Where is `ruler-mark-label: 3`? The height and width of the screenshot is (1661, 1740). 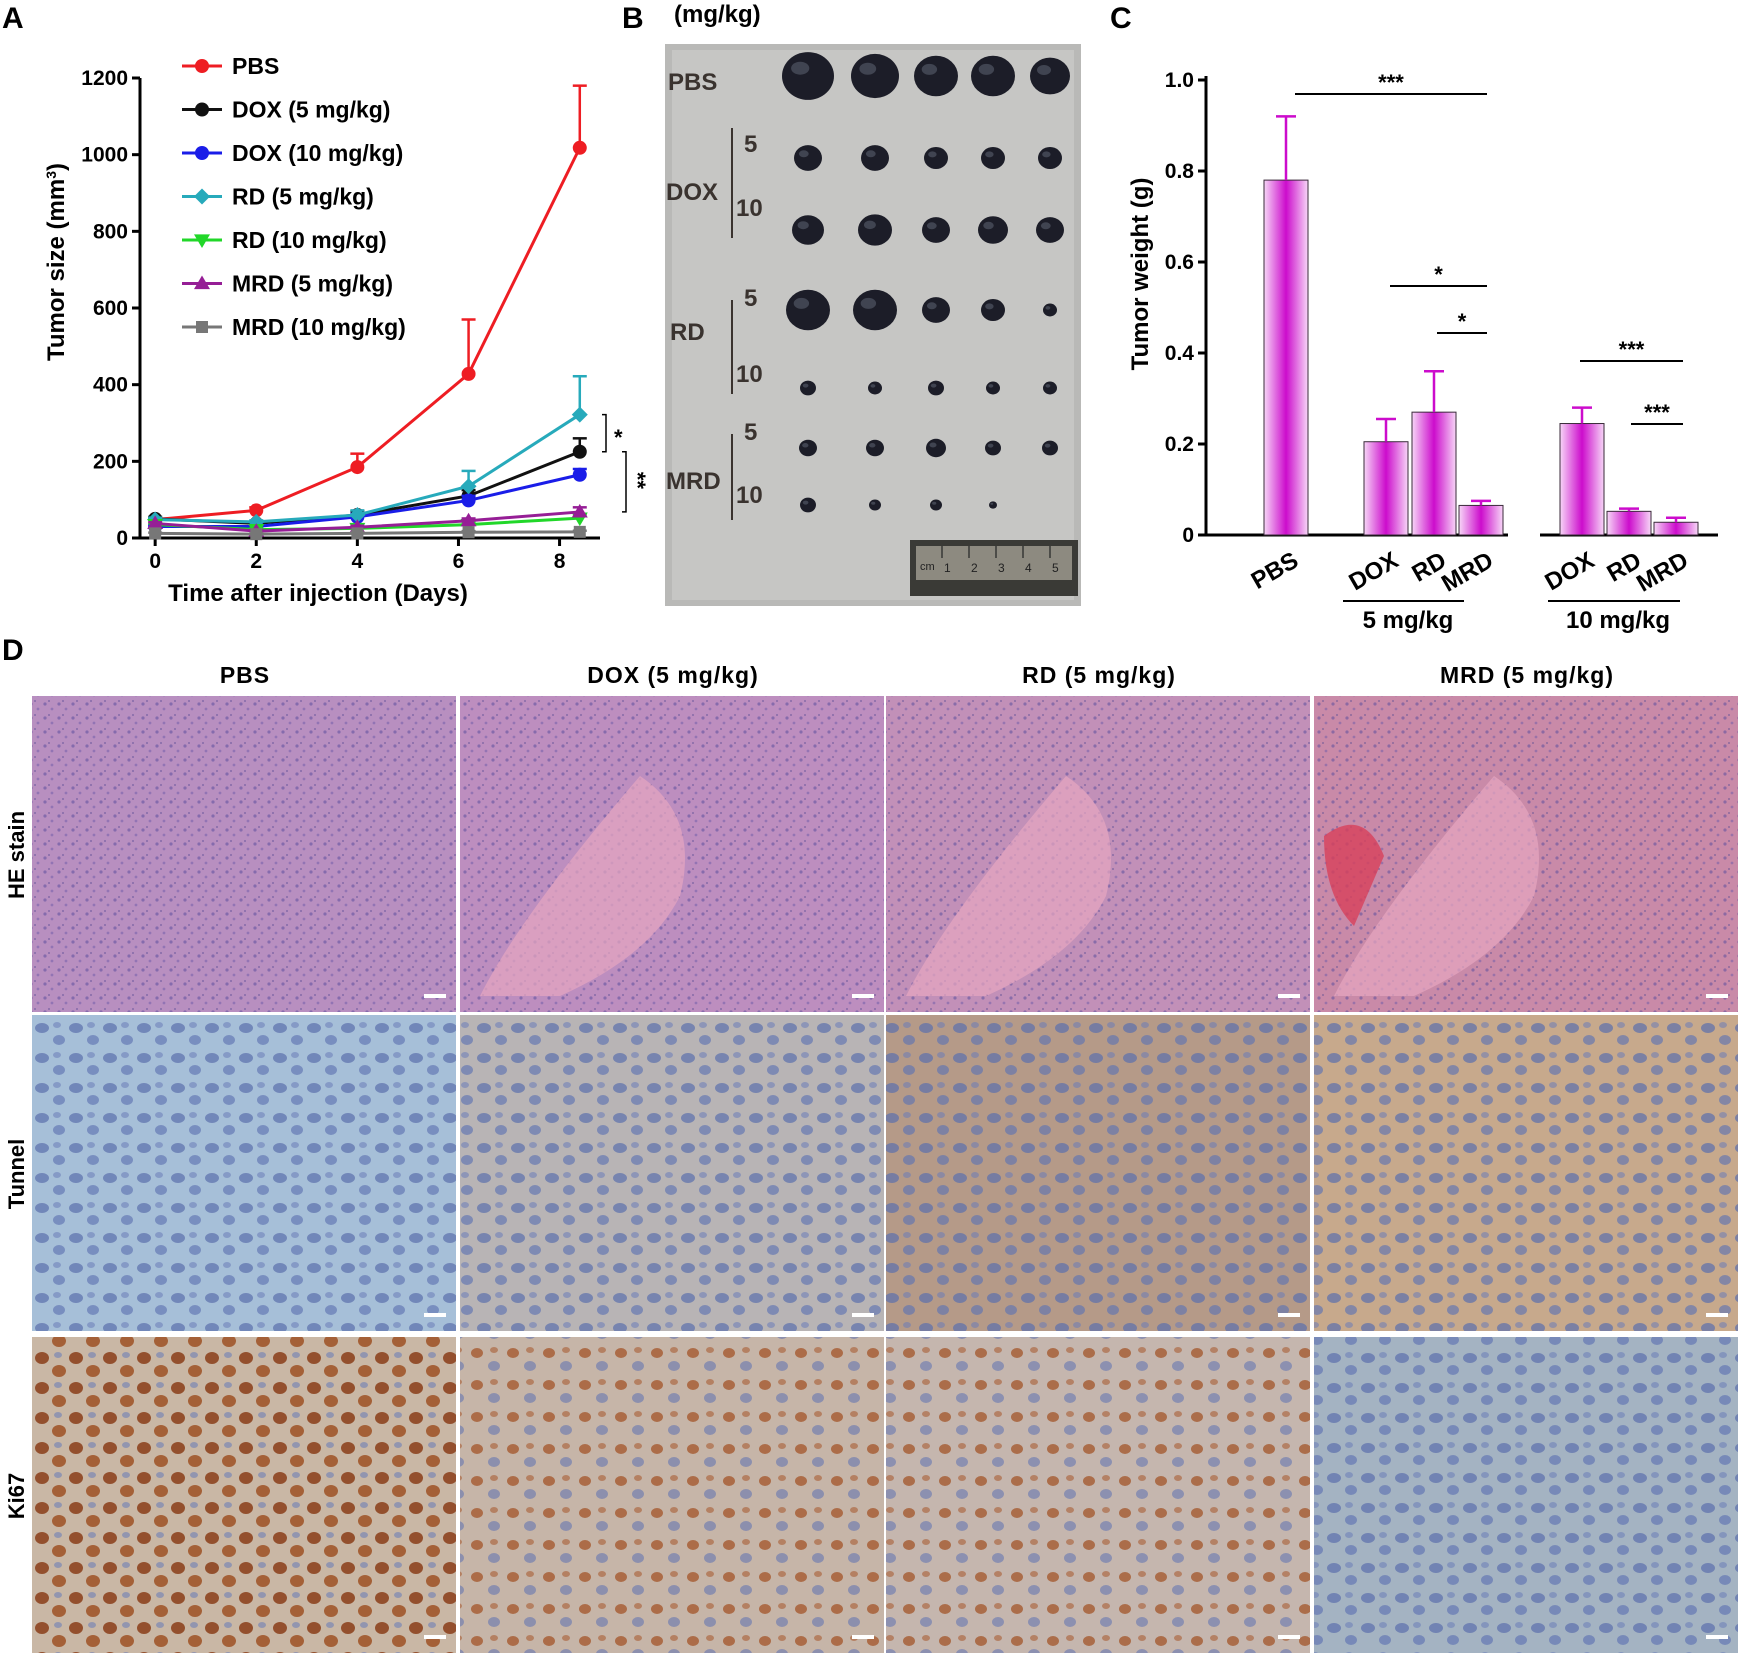 ruler-mark-label: 3 is located at coordinates (1001, 568).